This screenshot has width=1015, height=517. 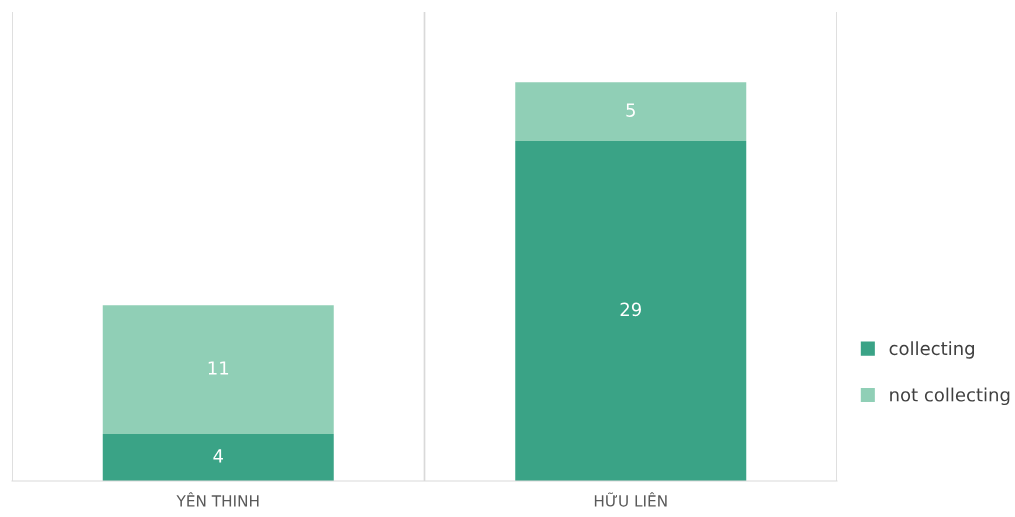 What do you see at coordinates (217, 499) in the screenshot?
I see `x-tick-label: YÊN THINH` at bounding box center [217, 499].